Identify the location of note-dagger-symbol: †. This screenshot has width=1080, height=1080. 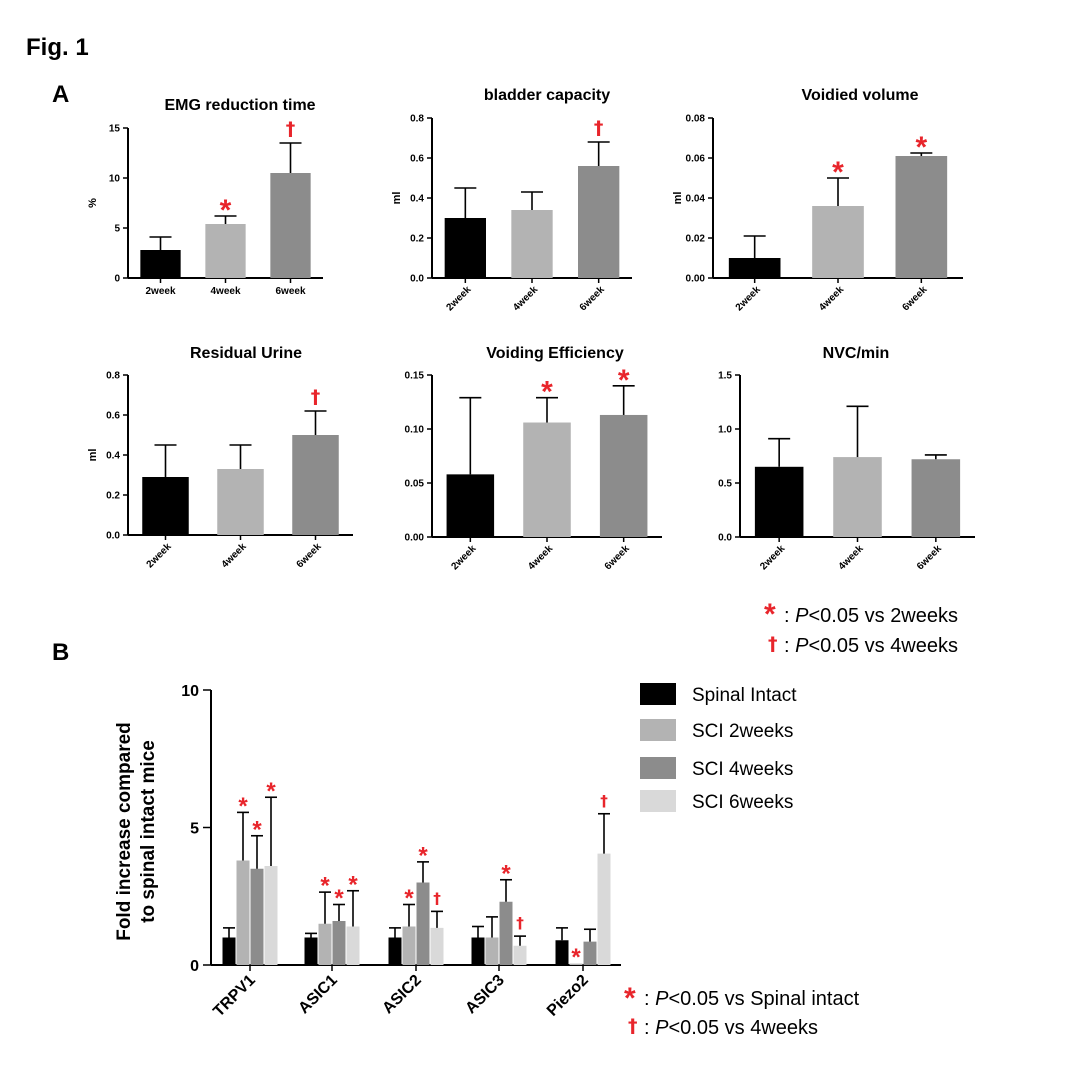
(773, 644).